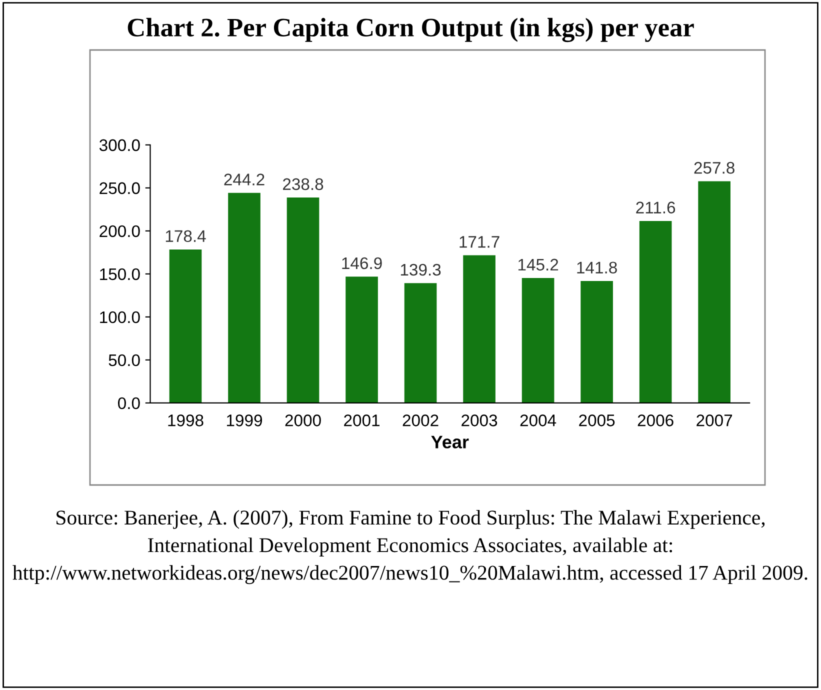  Describe the element at coordinates (597, 420) in the screenshot. I see `x-tick-label: 2005` at that location.